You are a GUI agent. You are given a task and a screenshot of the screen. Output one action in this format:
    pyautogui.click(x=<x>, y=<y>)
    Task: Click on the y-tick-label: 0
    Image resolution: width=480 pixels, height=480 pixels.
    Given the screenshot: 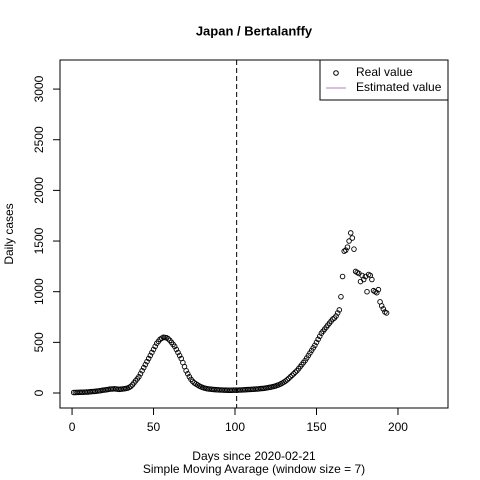 What is the action you would take?
    pyautogui.click(x=39, y=392)
    